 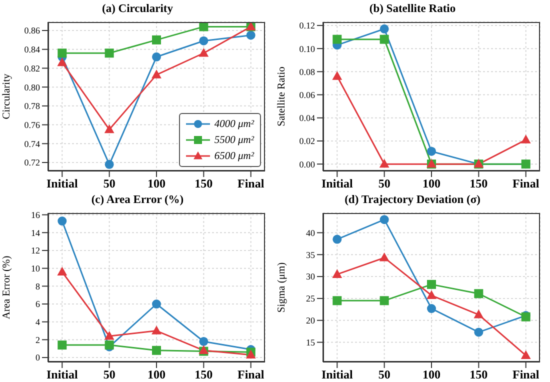 What do you see at coordinates (32, 87) in the screenshot?
I see `y-tick-label: 0.80` at bounding box center [32, 87].